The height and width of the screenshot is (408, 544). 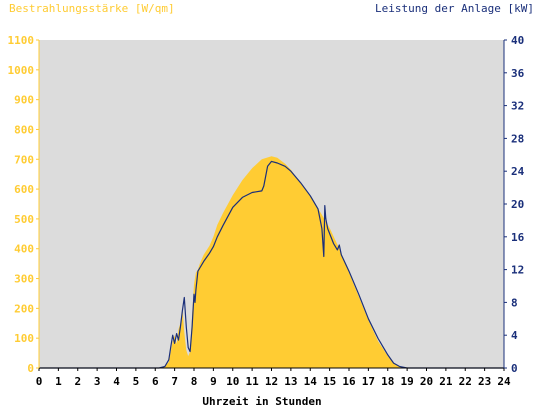 What do you see at coordinates (517, 138) in the screenshot?
I see `right-tick-label: 28` at bounding box center [517, 138].